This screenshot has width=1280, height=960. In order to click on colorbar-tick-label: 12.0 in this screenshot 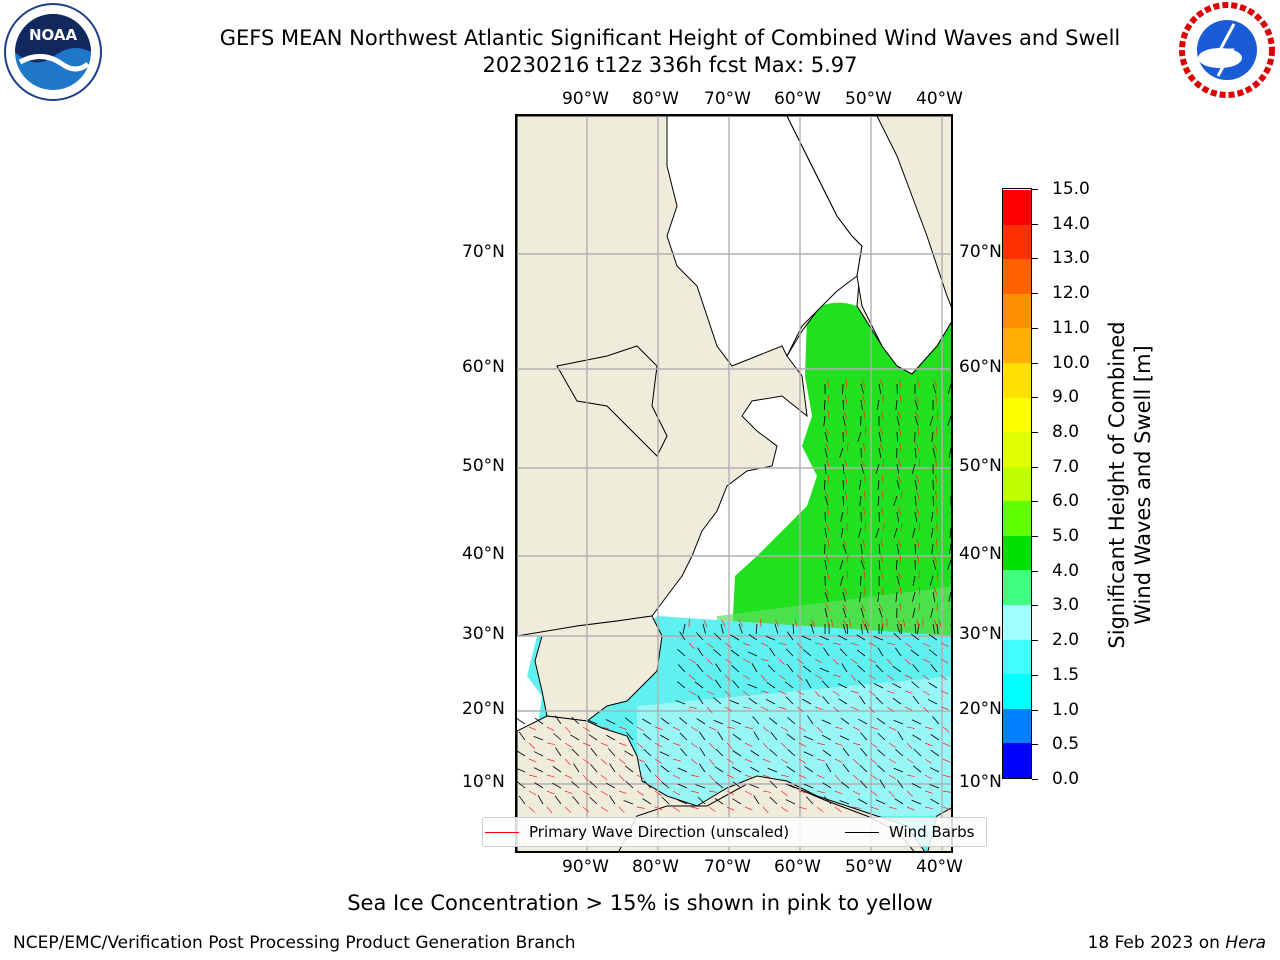, I will do `click(1071, 293)`.